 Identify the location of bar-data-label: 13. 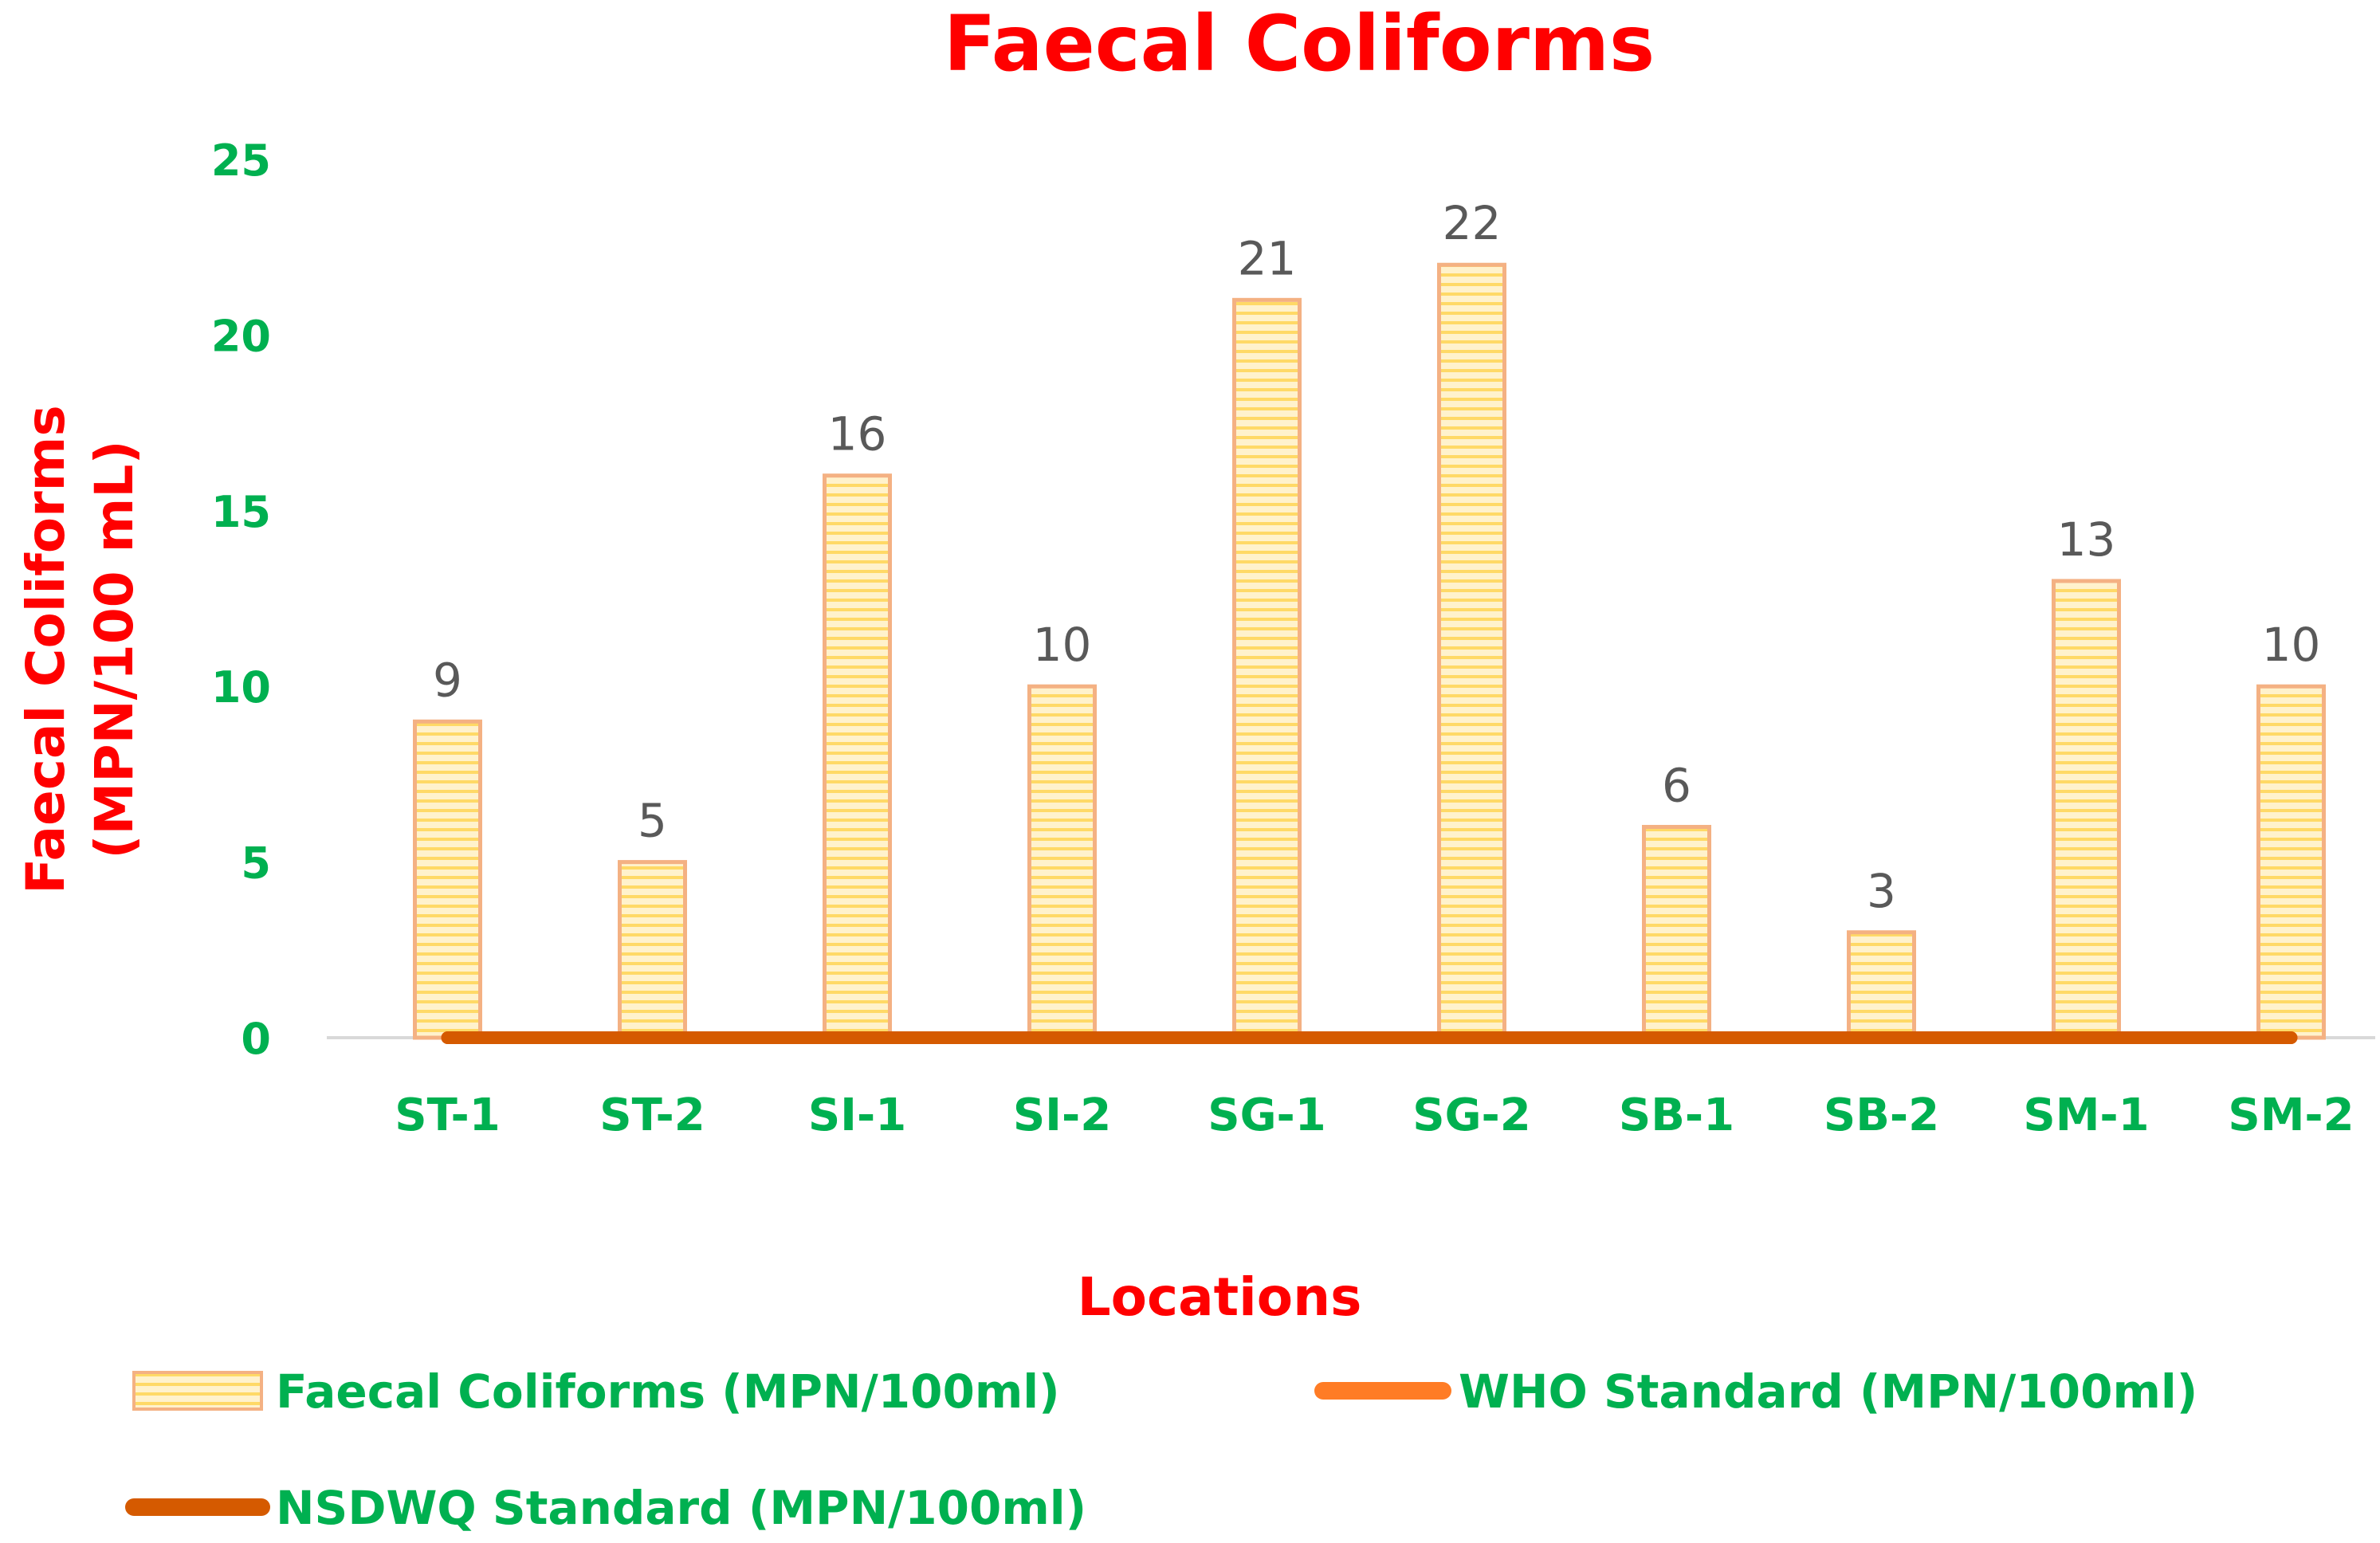
(2086, 539).